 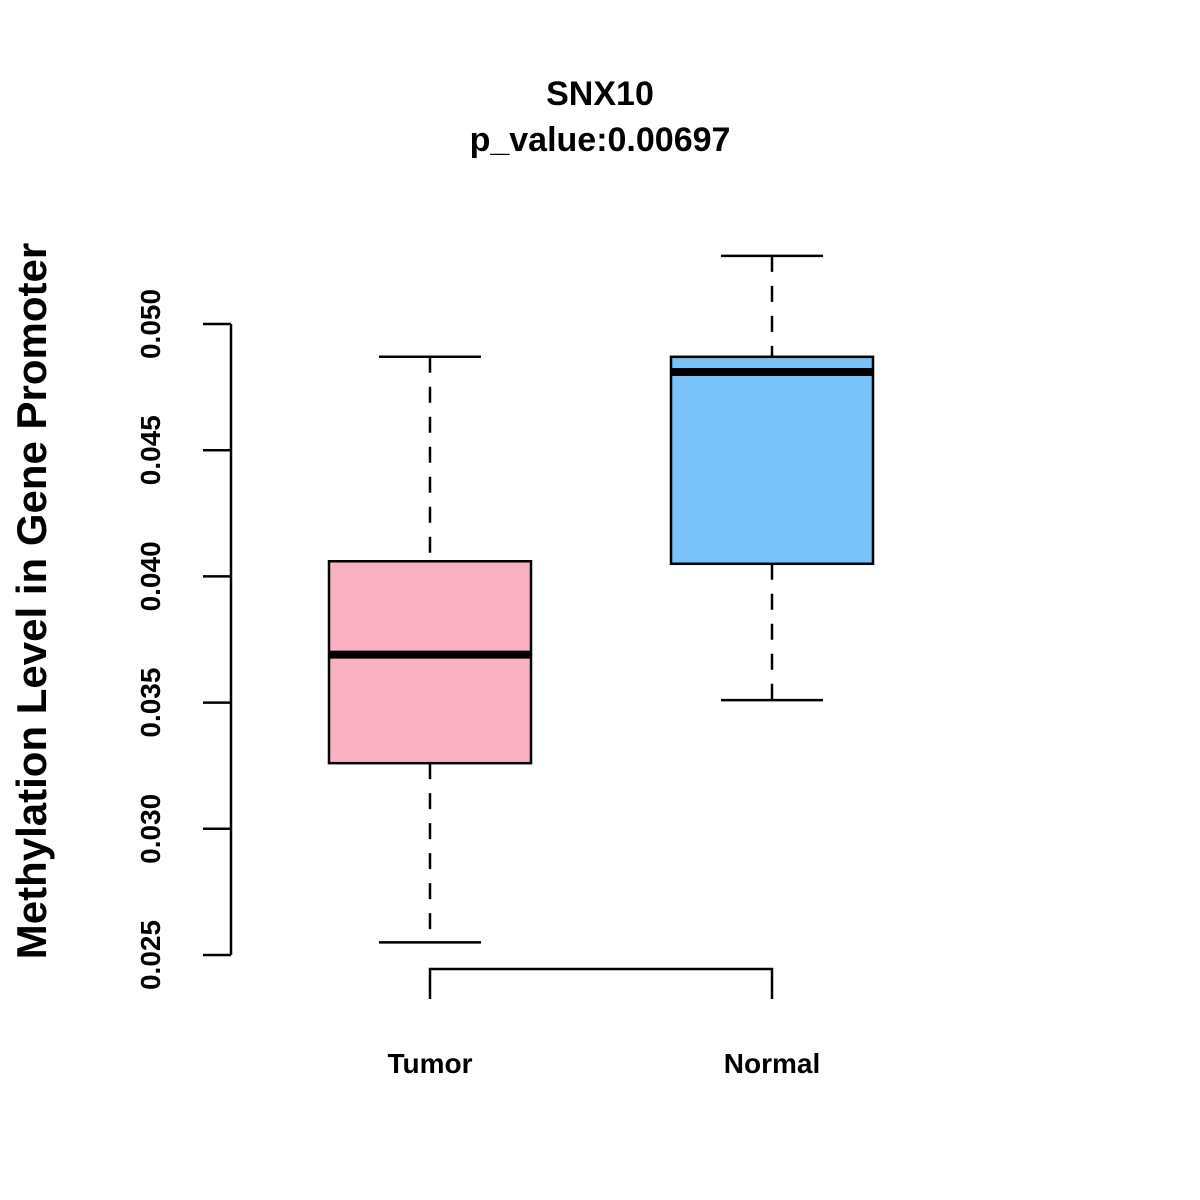 I want to click on y-tick-label: 0.030, so click(x=150, y=829).